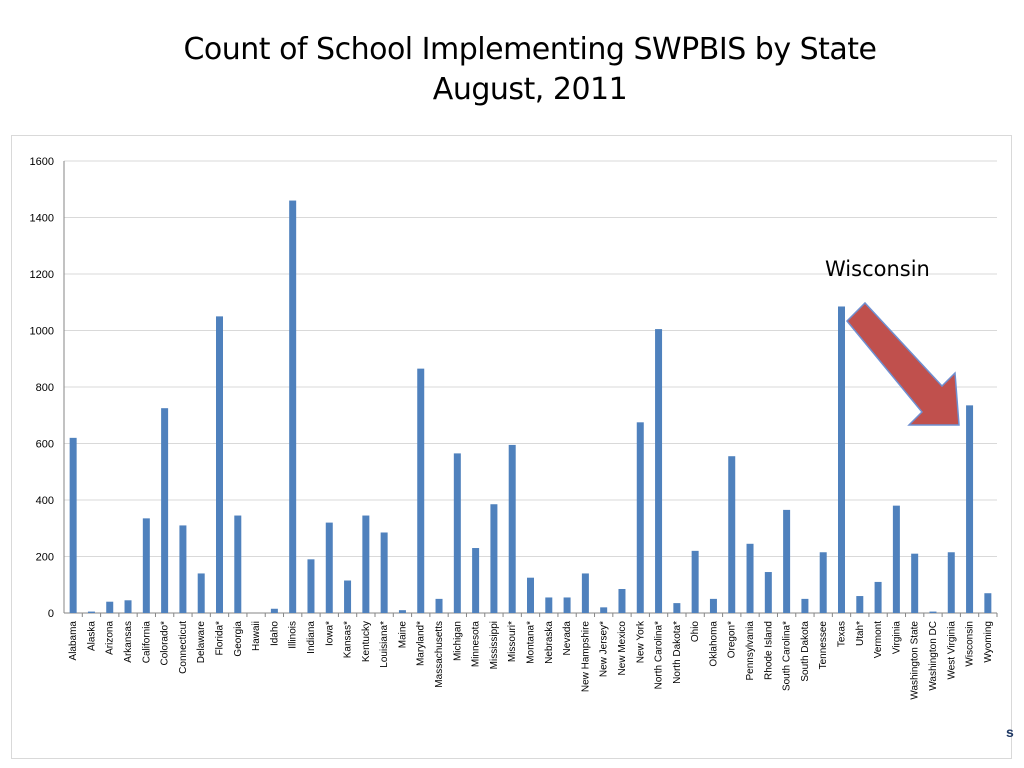 This screenshot has height=768, width=1024. Describe the element at coordinates (73, 641) in the screenshot. I see `x-tick-label: Alabama` at that location.